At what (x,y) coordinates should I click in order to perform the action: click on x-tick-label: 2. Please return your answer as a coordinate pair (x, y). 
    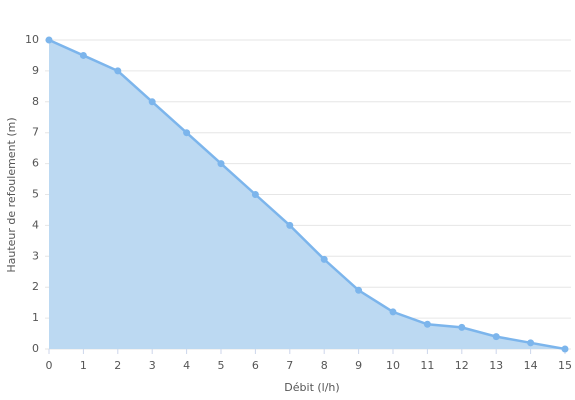
    Looking at the image, I should click on (117, 365).